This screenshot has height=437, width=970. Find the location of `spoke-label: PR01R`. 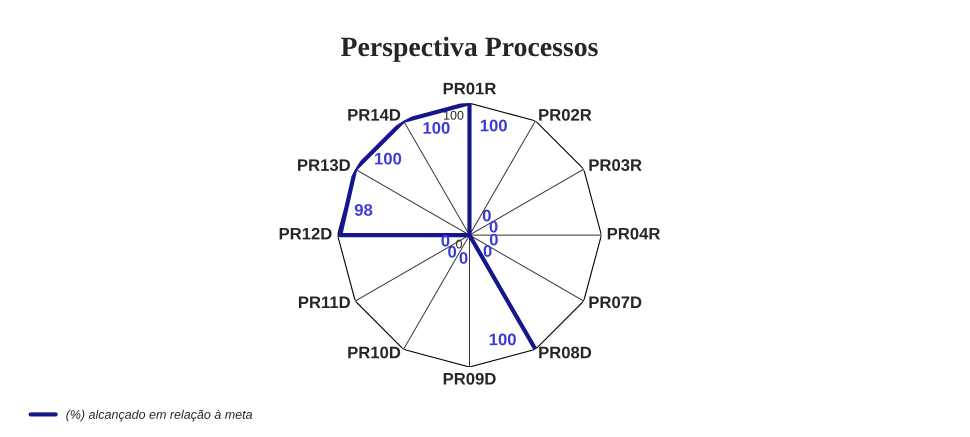

spoke-label: PR01R is located at coordinates (470, 88).